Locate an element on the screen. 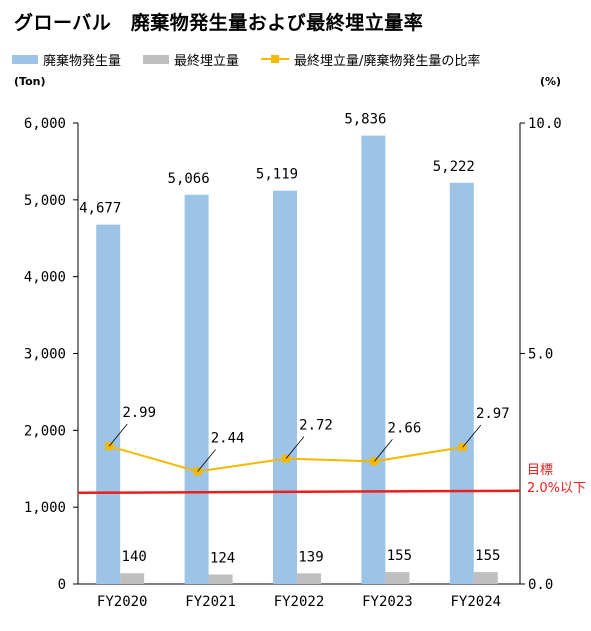  data-label-ratio: 2.66 is located at coordinates (405, 428).